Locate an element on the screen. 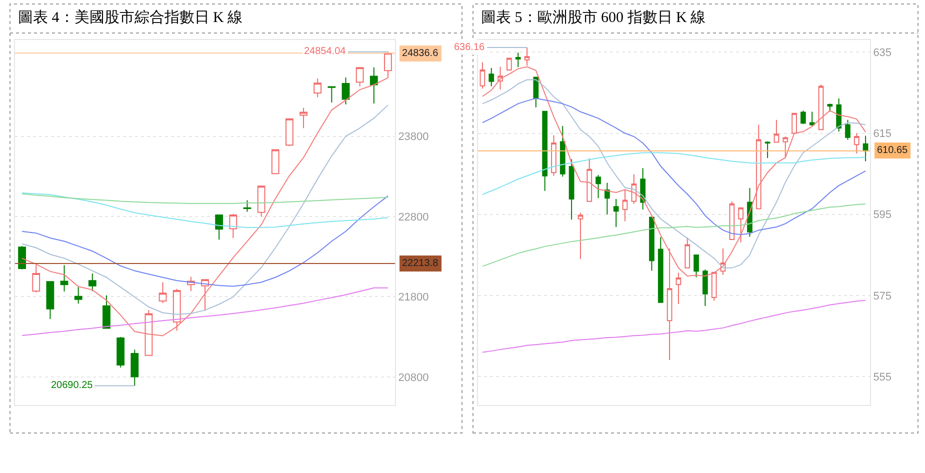 Image resolution: width=925 pixels, height=473 pixels. ref-line-label: 610.65 is located at coordinates (892, 150).